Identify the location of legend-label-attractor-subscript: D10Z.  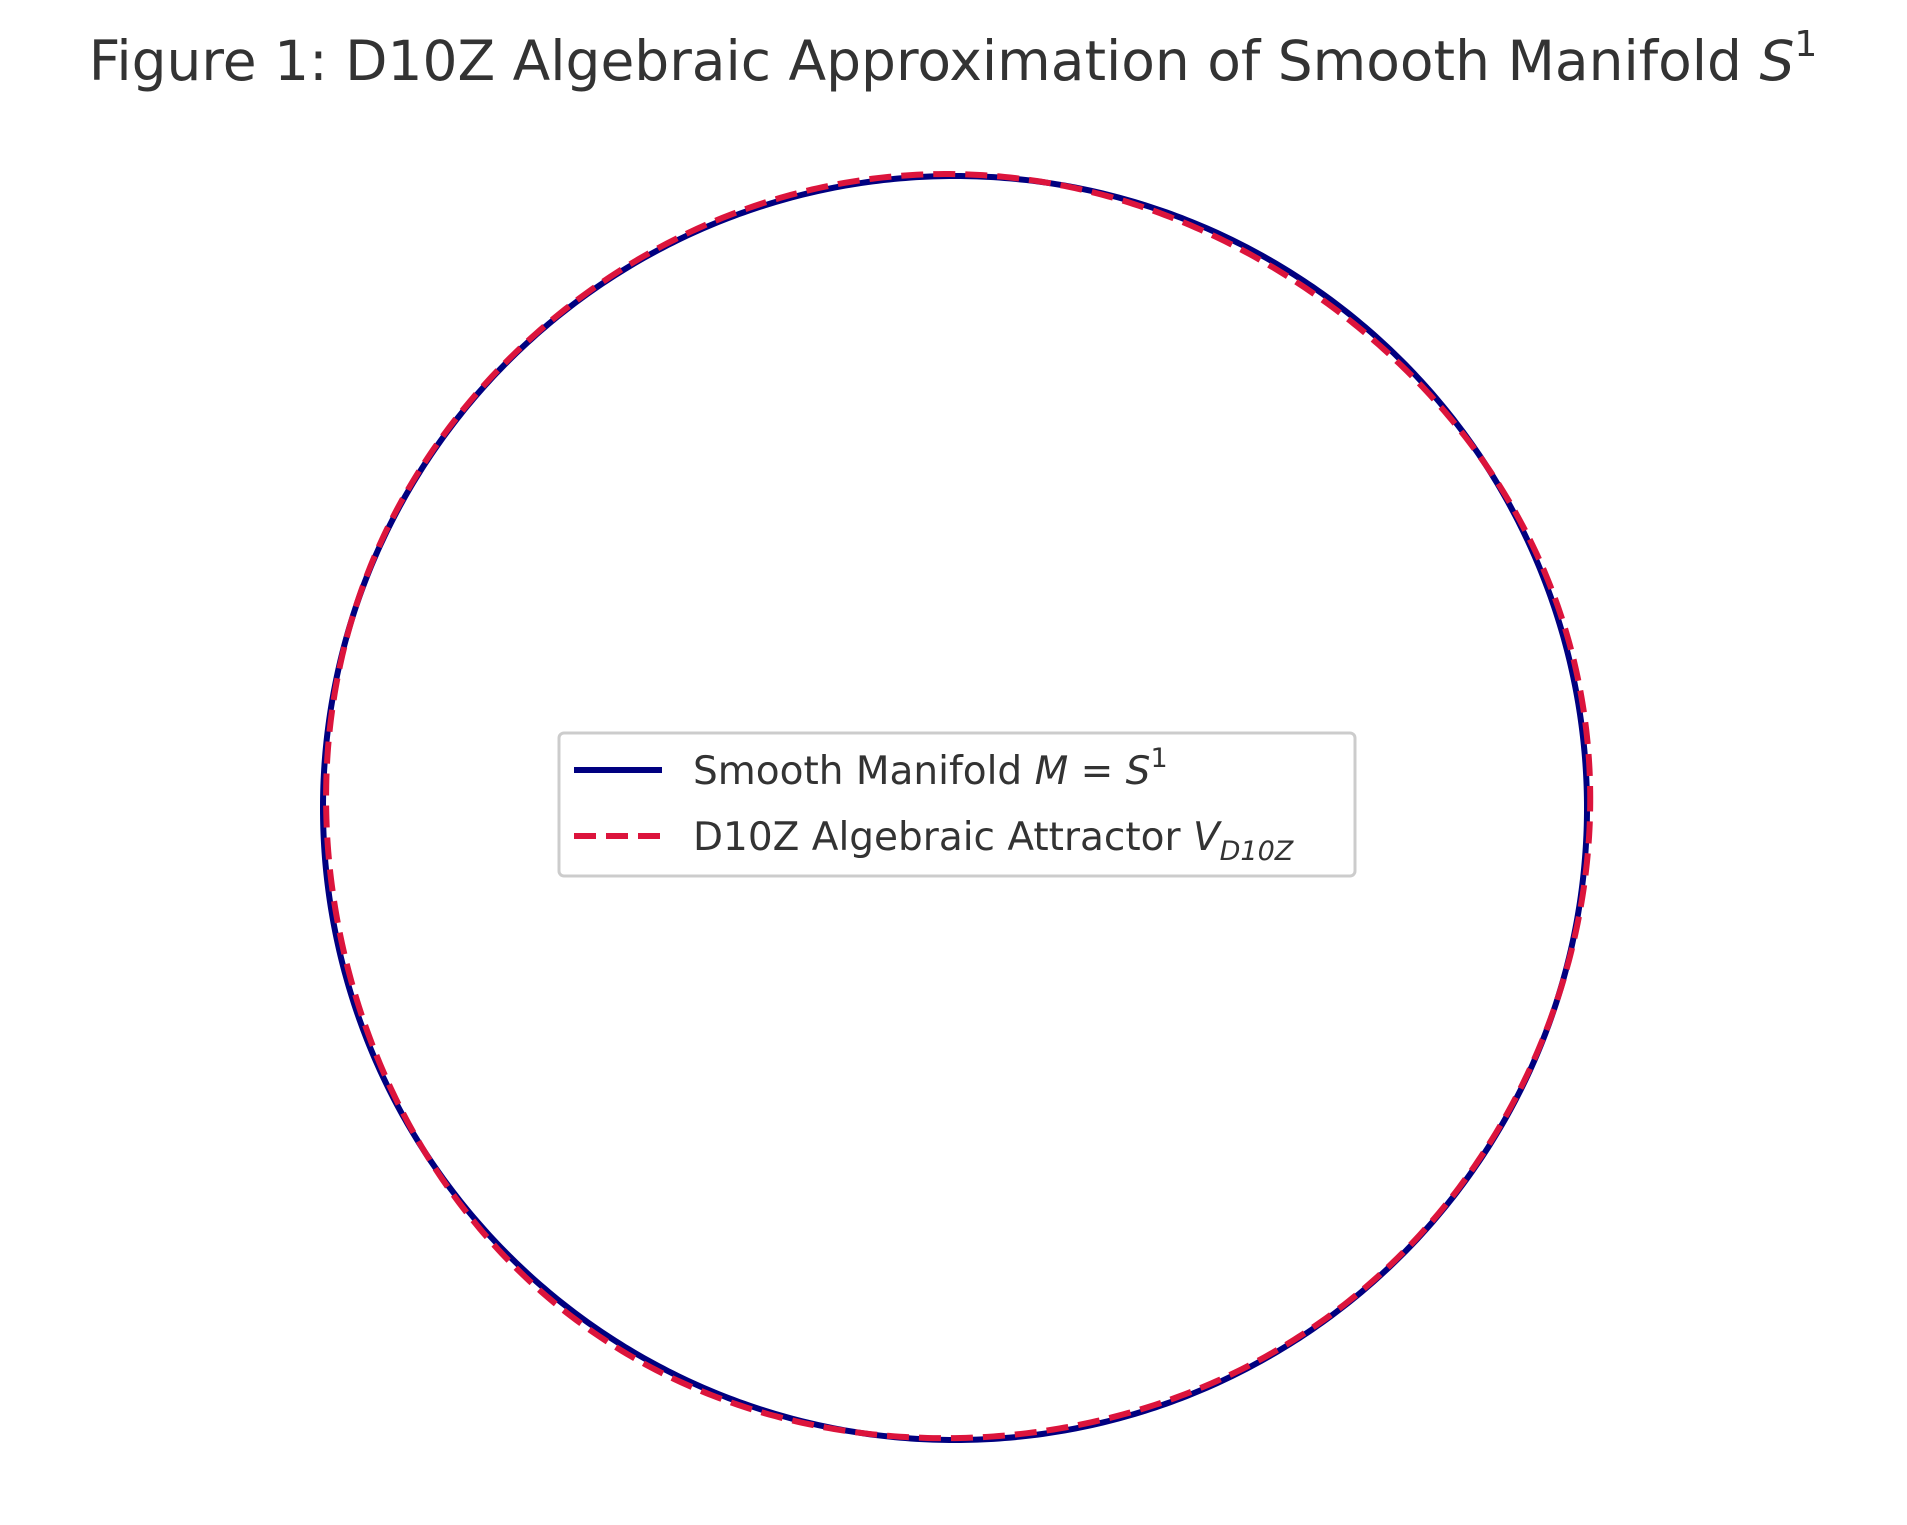
(1257, 851).